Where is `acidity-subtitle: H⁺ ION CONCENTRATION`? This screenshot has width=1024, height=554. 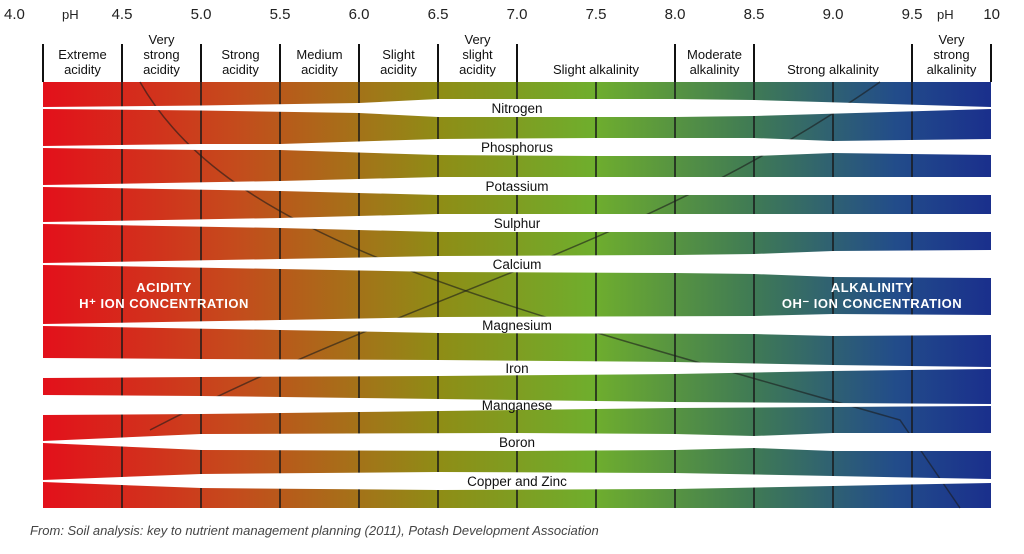 acidity-subtitle: H⁺ ION CONCENTRATION is located at coordinates (164, 303).